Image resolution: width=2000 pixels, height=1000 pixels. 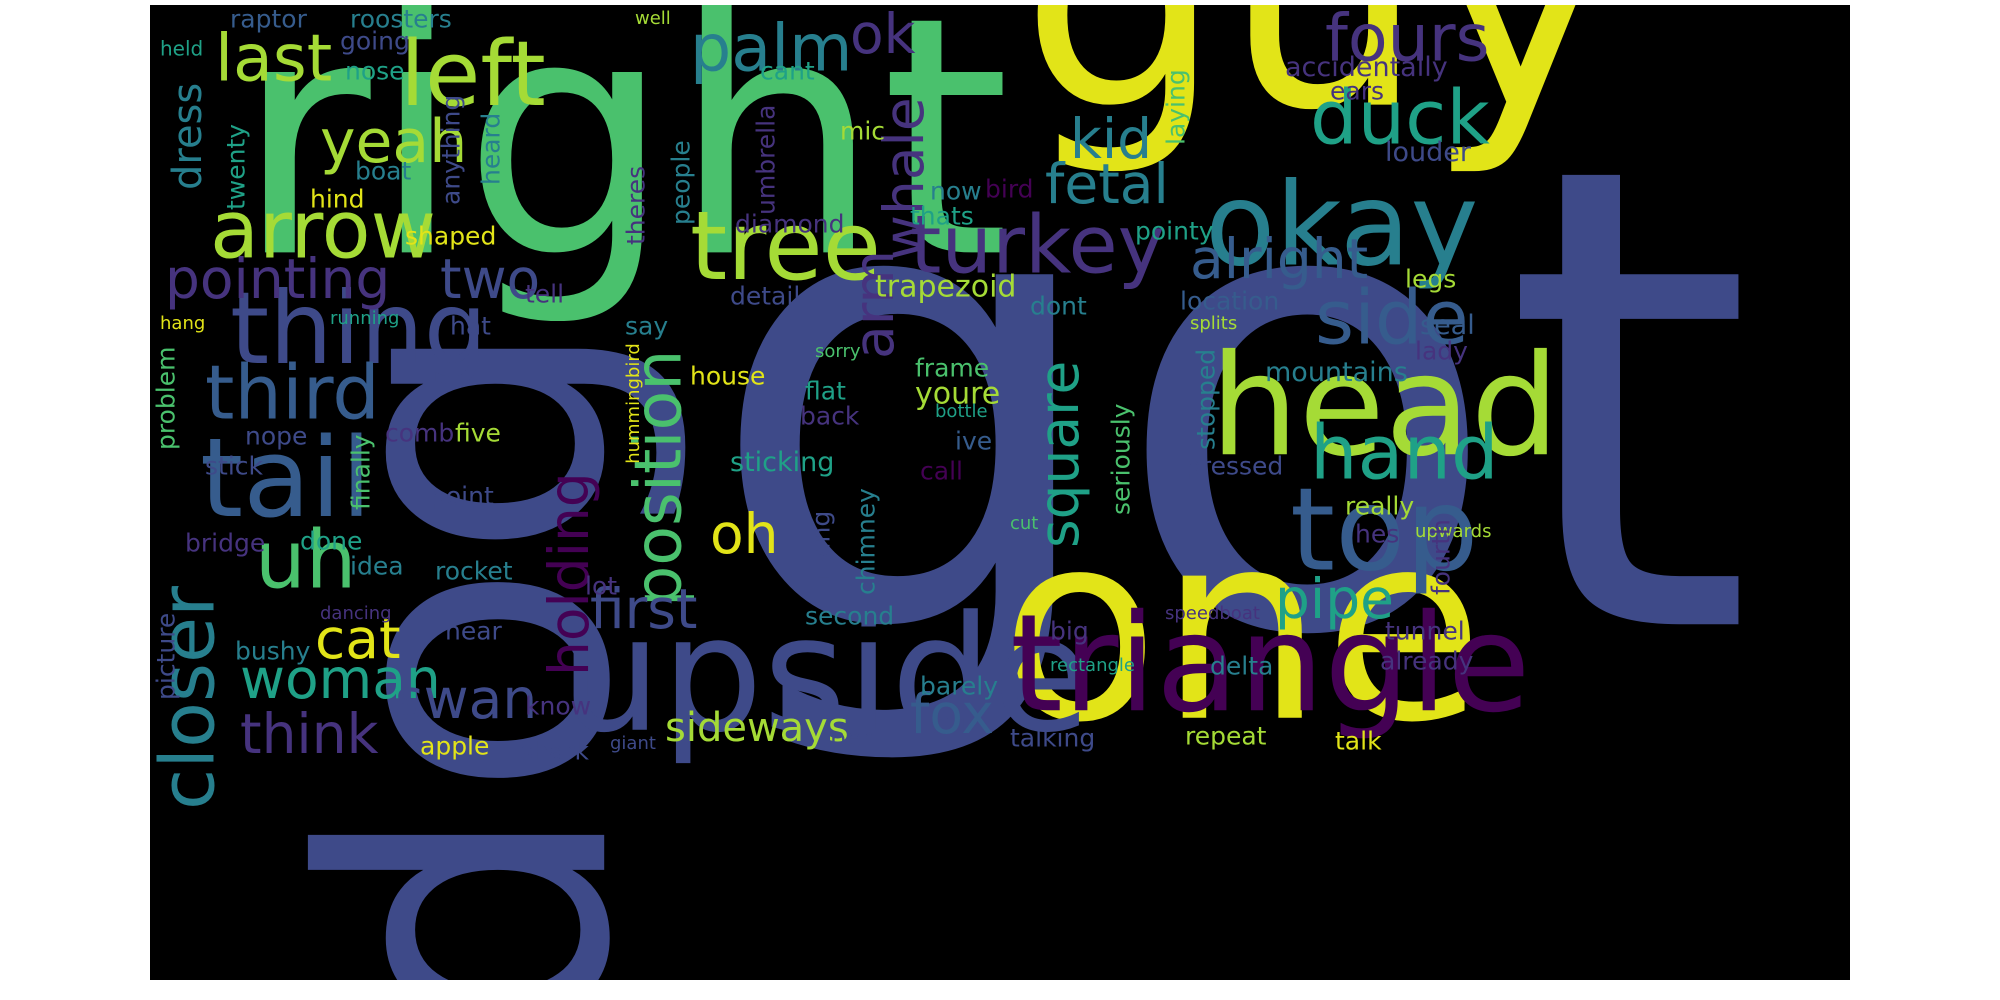 What do you see at coordinates (601, 586) in the screenshot?
I see `word-lot: lot` at bounding box center [601, 586].